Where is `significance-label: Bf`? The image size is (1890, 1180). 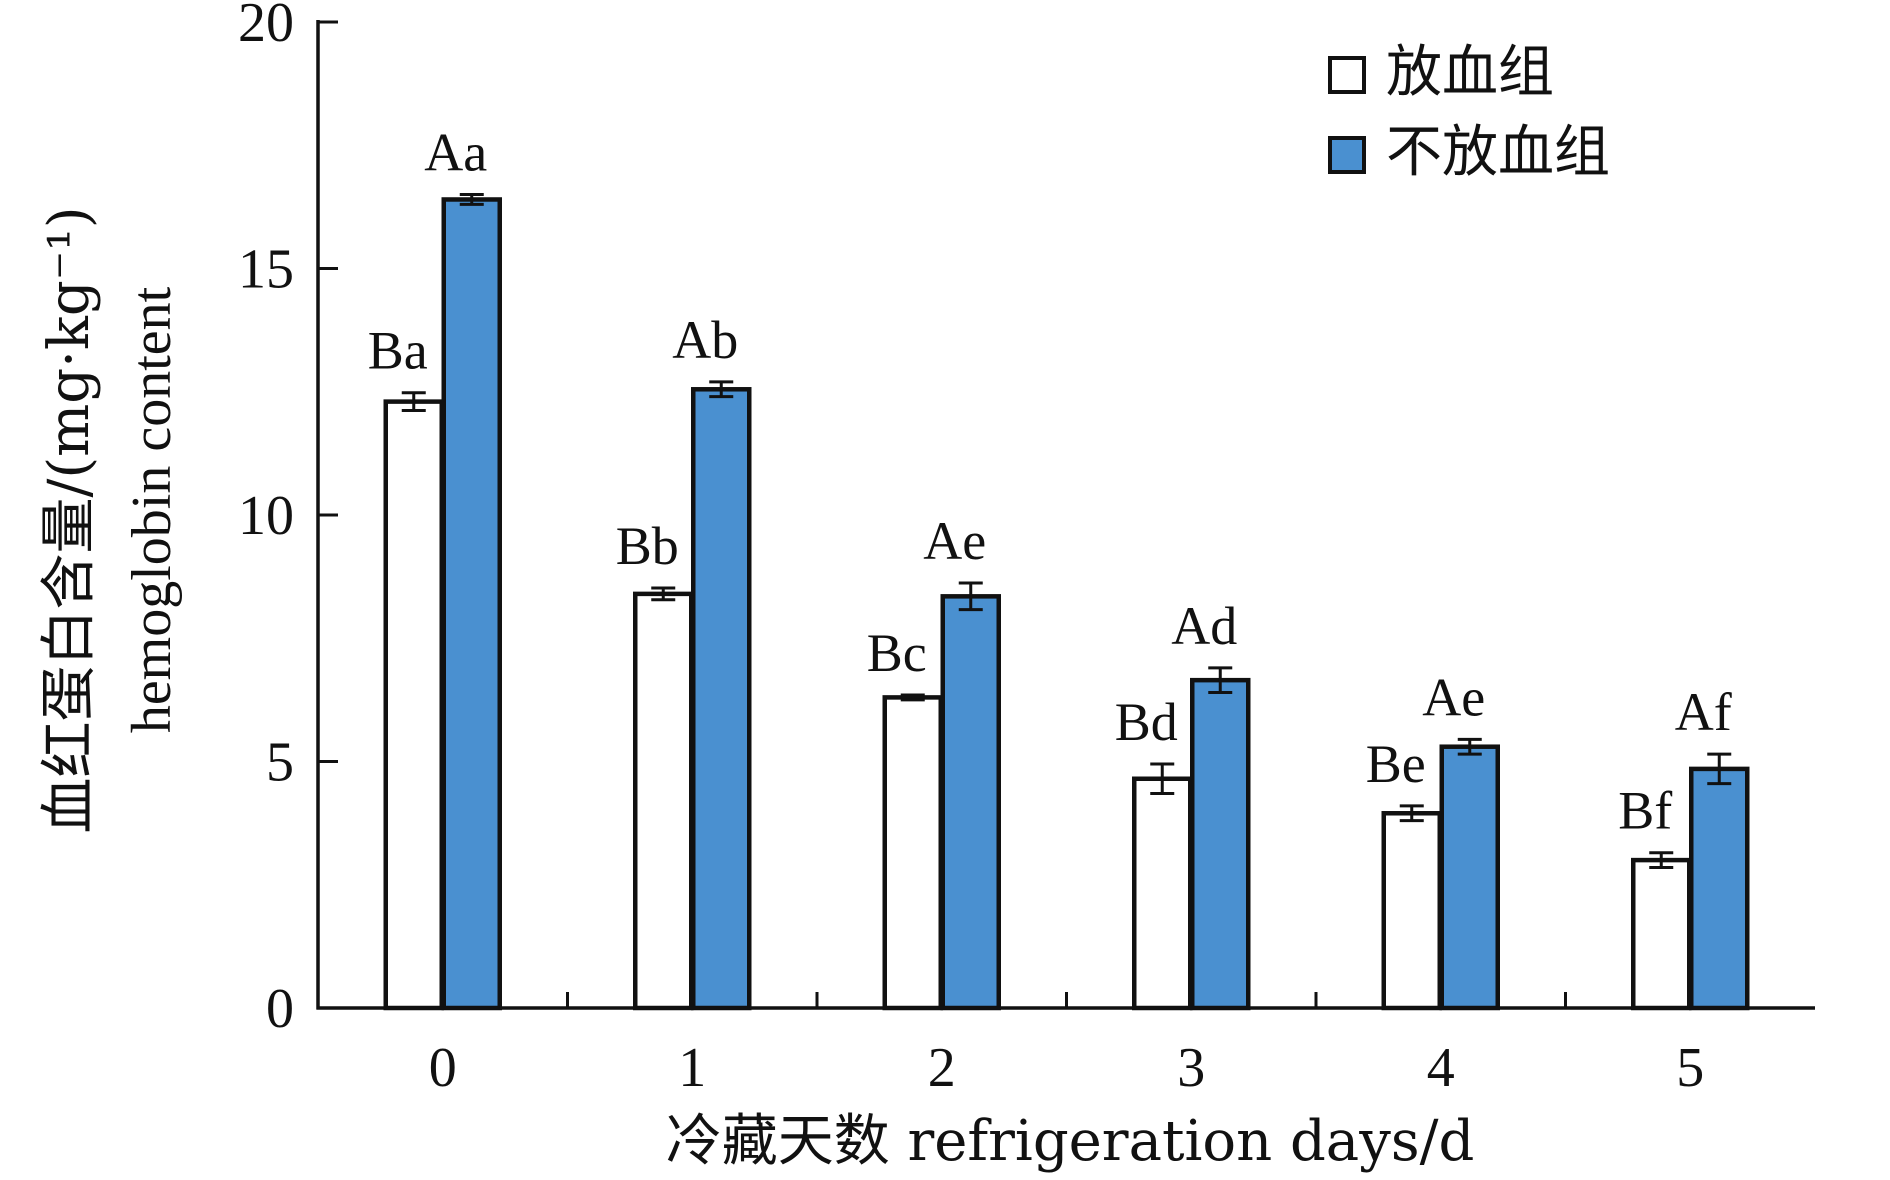
significance-label: Bf is located at coordinates (1645, 811).